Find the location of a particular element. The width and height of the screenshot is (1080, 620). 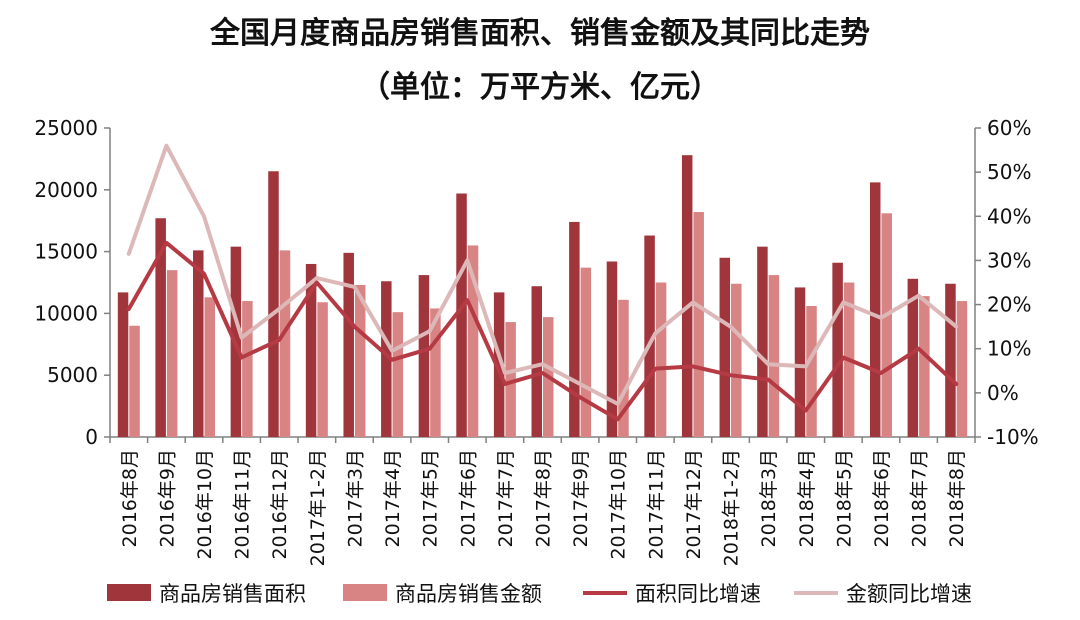

x-tick-label: 2016年8月 is located at coordinates (130, 498).